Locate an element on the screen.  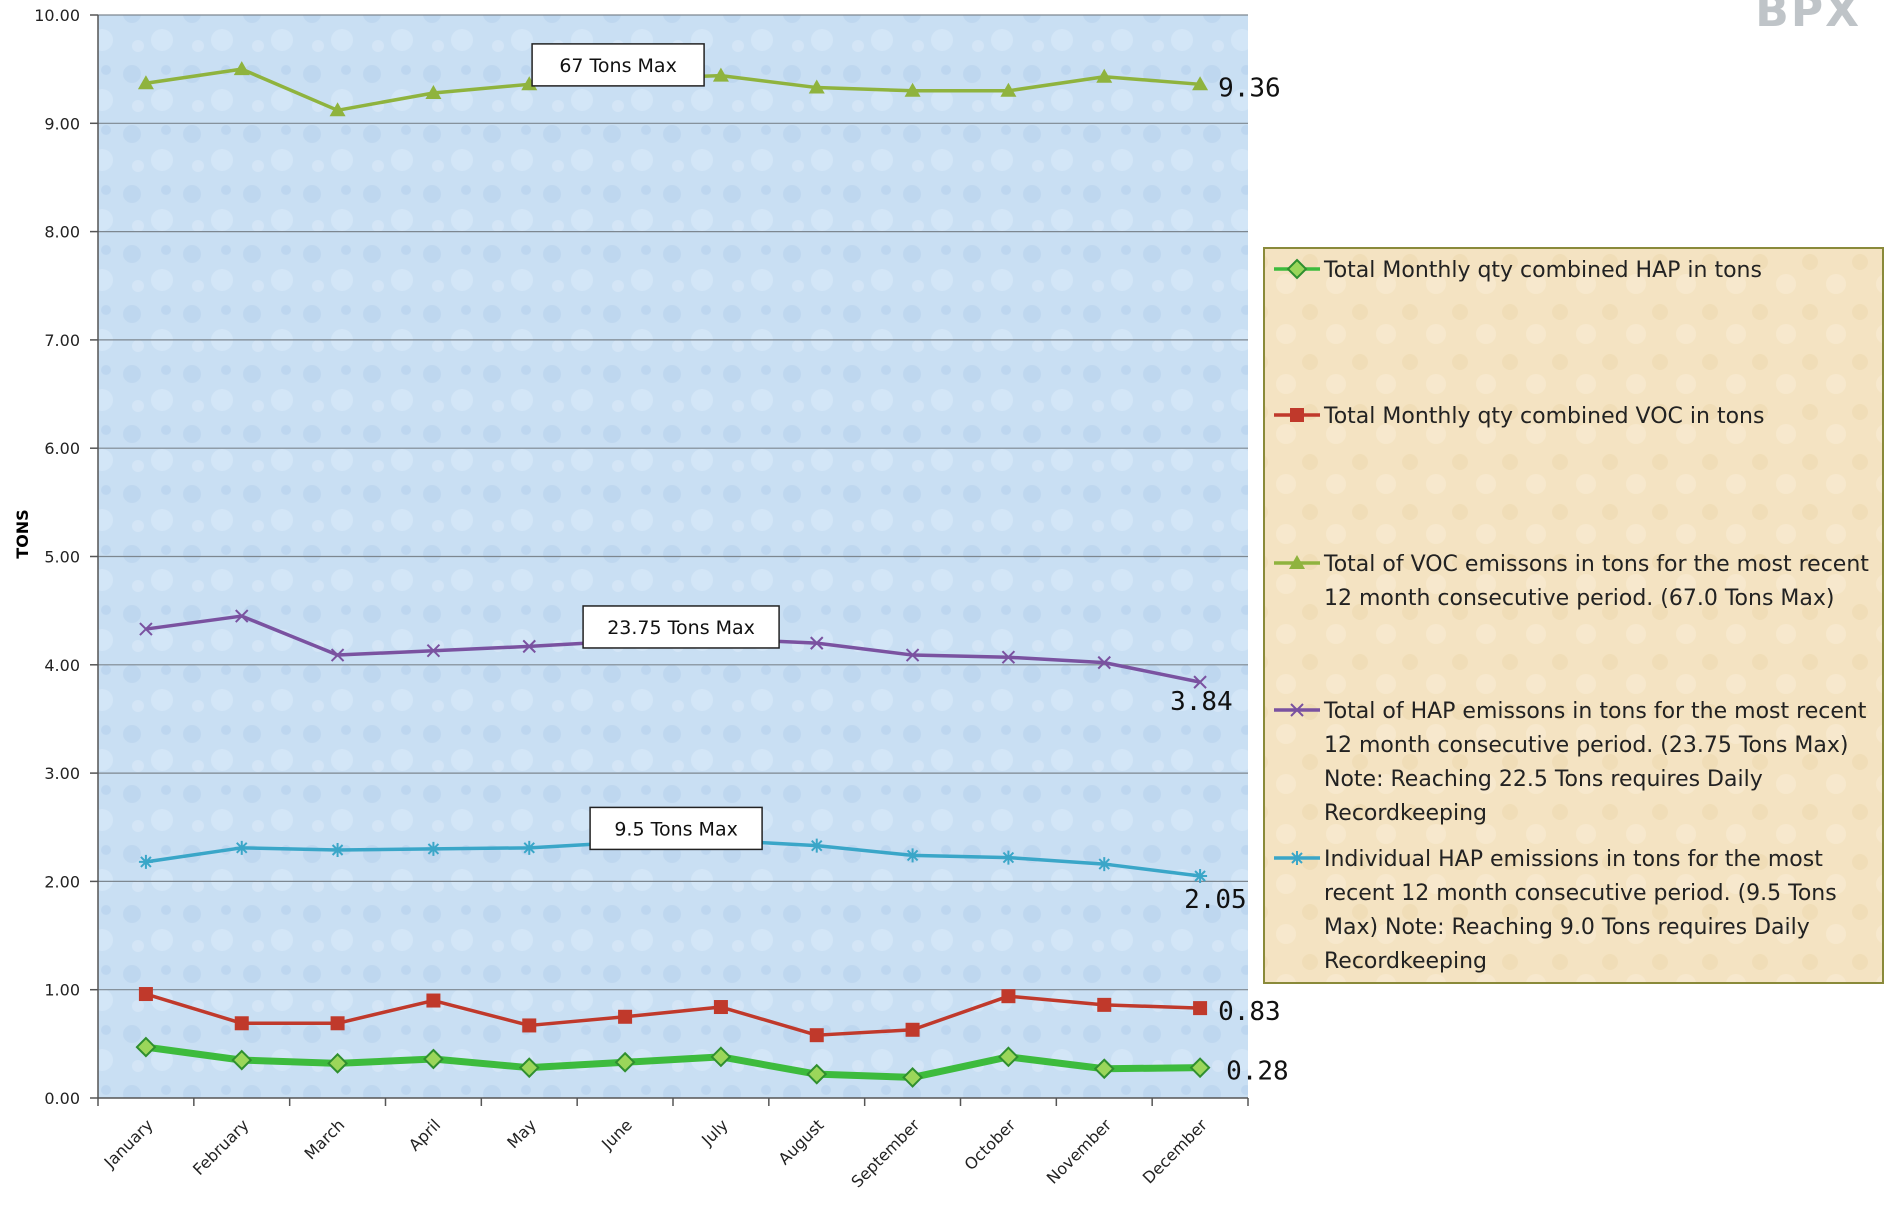
legend-label: Total Monthly qty combined HAP in tons is located at coordinates (1542, 270).